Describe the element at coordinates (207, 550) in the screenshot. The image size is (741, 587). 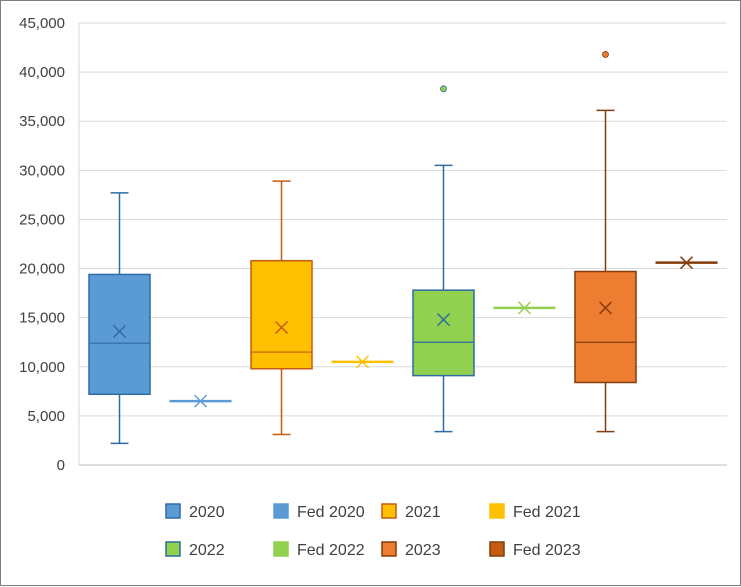
I see `legend-label: 2022` at that location.